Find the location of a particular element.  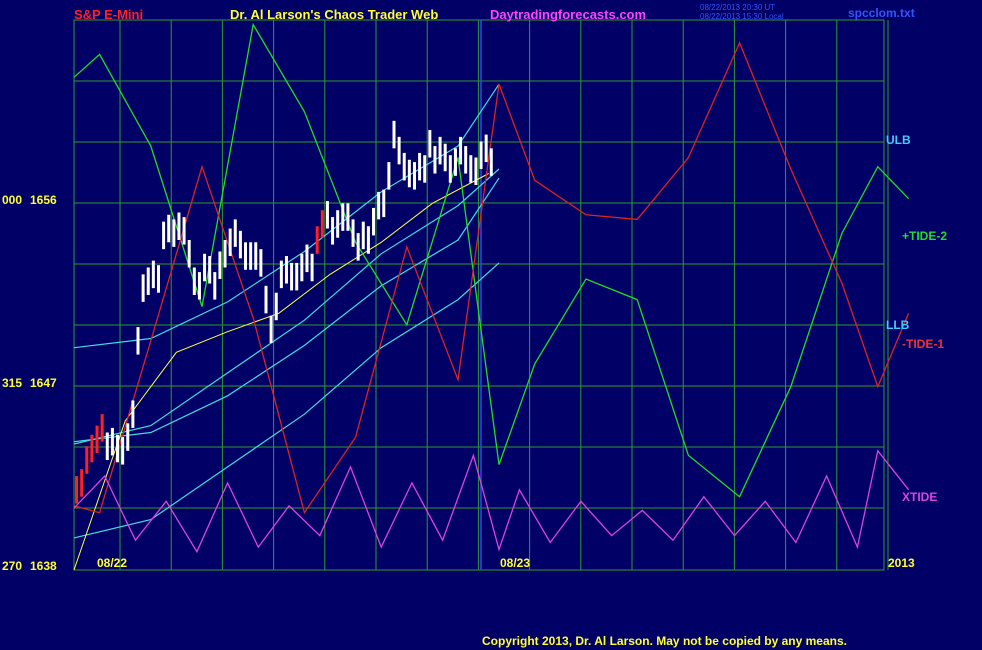

symbol-label: S&P E-Mini is located at coordinates (109, 14).